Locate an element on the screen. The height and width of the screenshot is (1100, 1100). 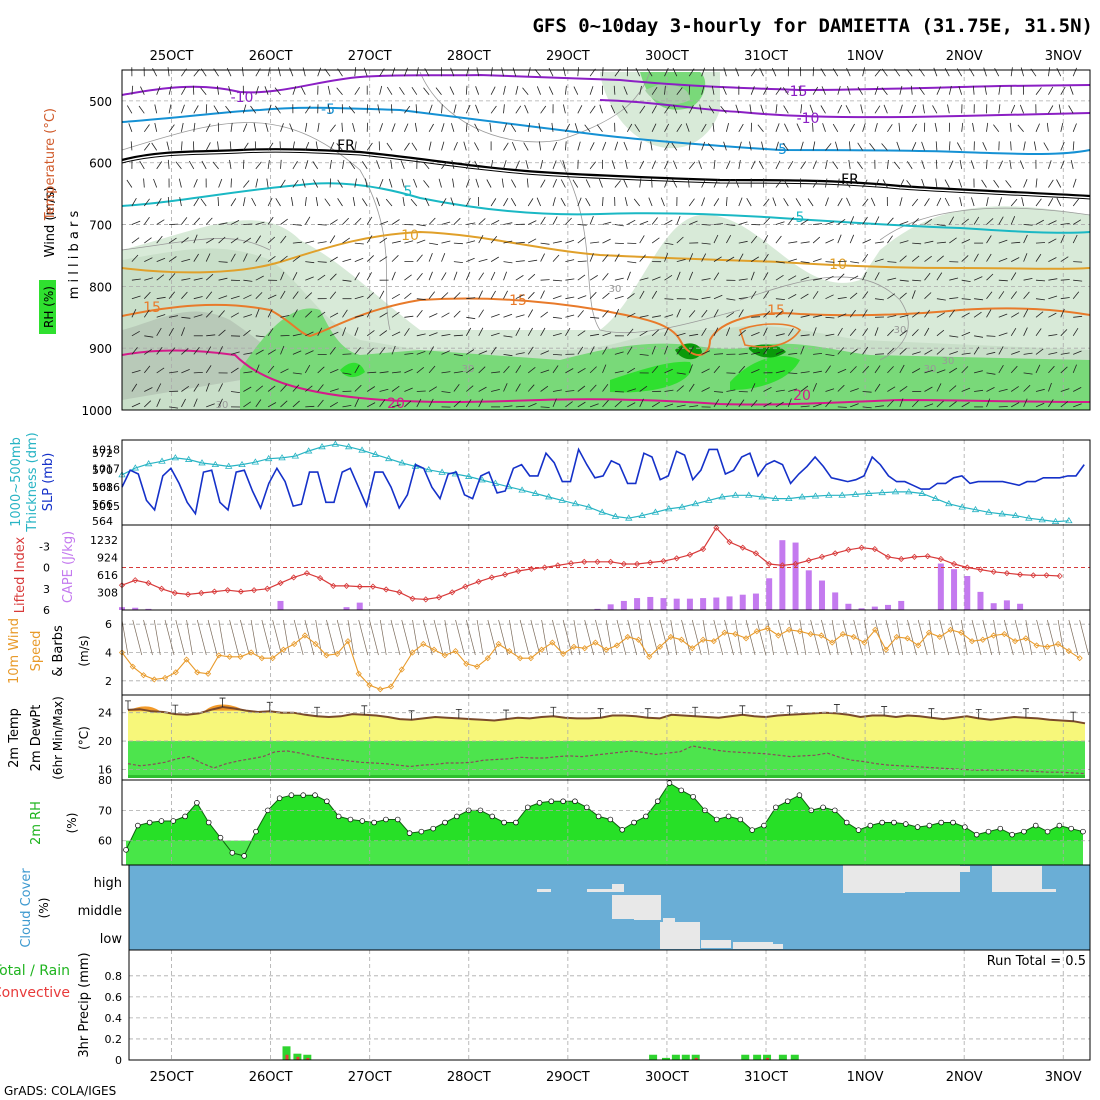
precip-total-bar is located at coordinates (297, 1056).